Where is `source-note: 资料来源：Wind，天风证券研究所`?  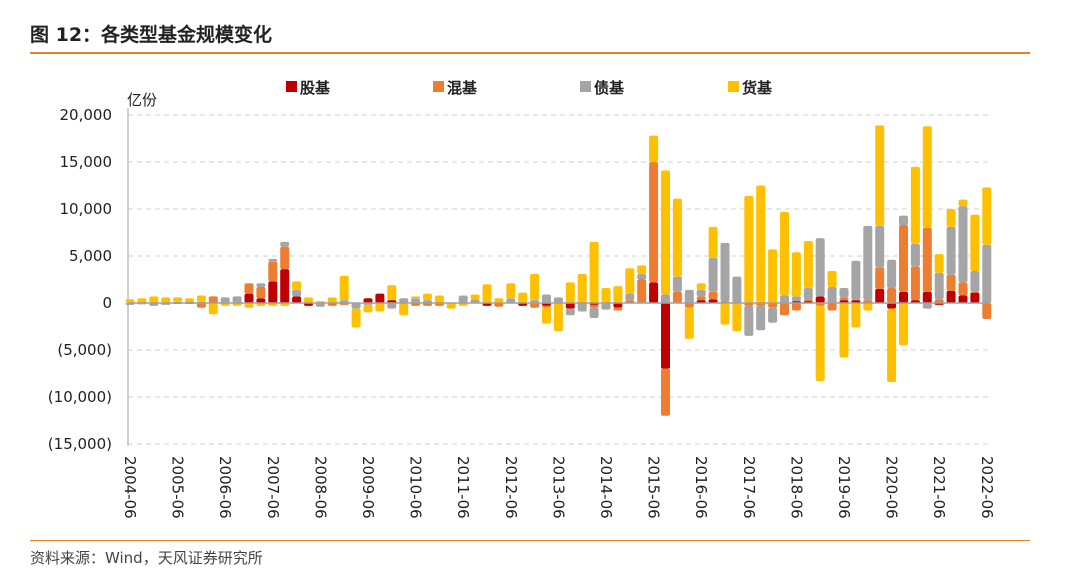
source-note: 资料来源：Wind，天风证券研究所 is located at coordinates (146, 558).